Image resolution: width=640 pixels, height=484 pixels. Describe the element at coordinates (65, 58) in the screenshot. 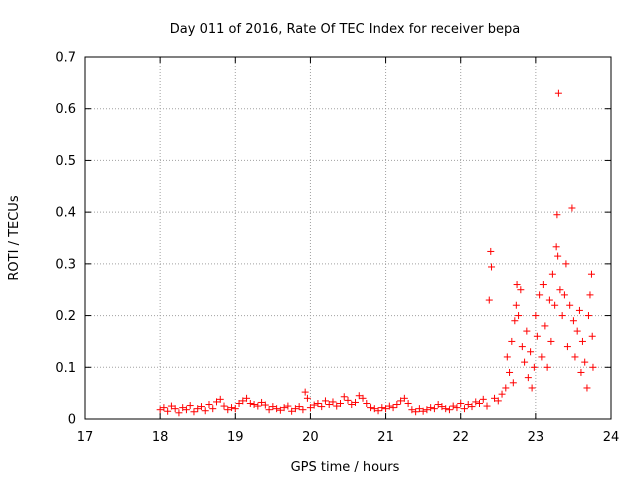

I see `y-tick-label: 0.7` at that location.